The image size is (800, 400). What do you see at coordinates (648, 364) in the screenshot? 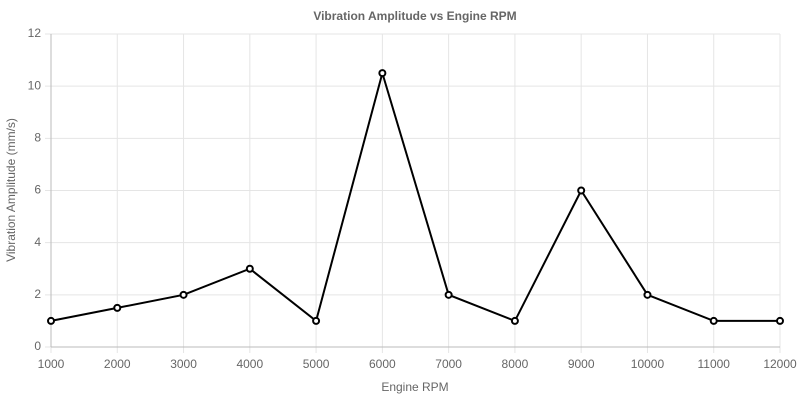
I see `x-tick-label: 10000` at bounding box center [648, 364].